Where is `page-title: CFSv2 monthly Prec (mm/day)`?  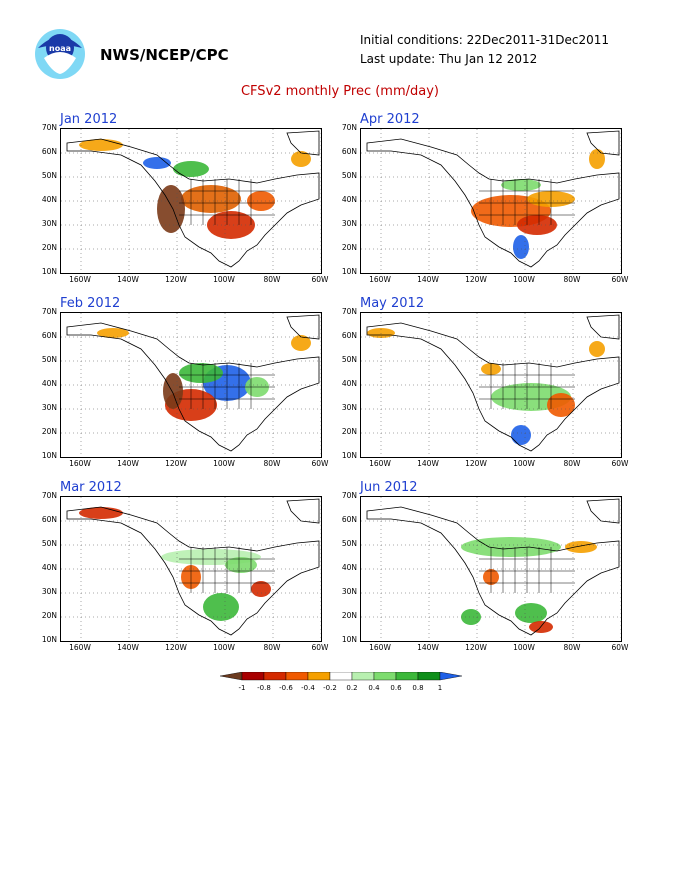
page-title: CFSv2 monthly Prec (mm/day) is located at coordinates (339, 91).